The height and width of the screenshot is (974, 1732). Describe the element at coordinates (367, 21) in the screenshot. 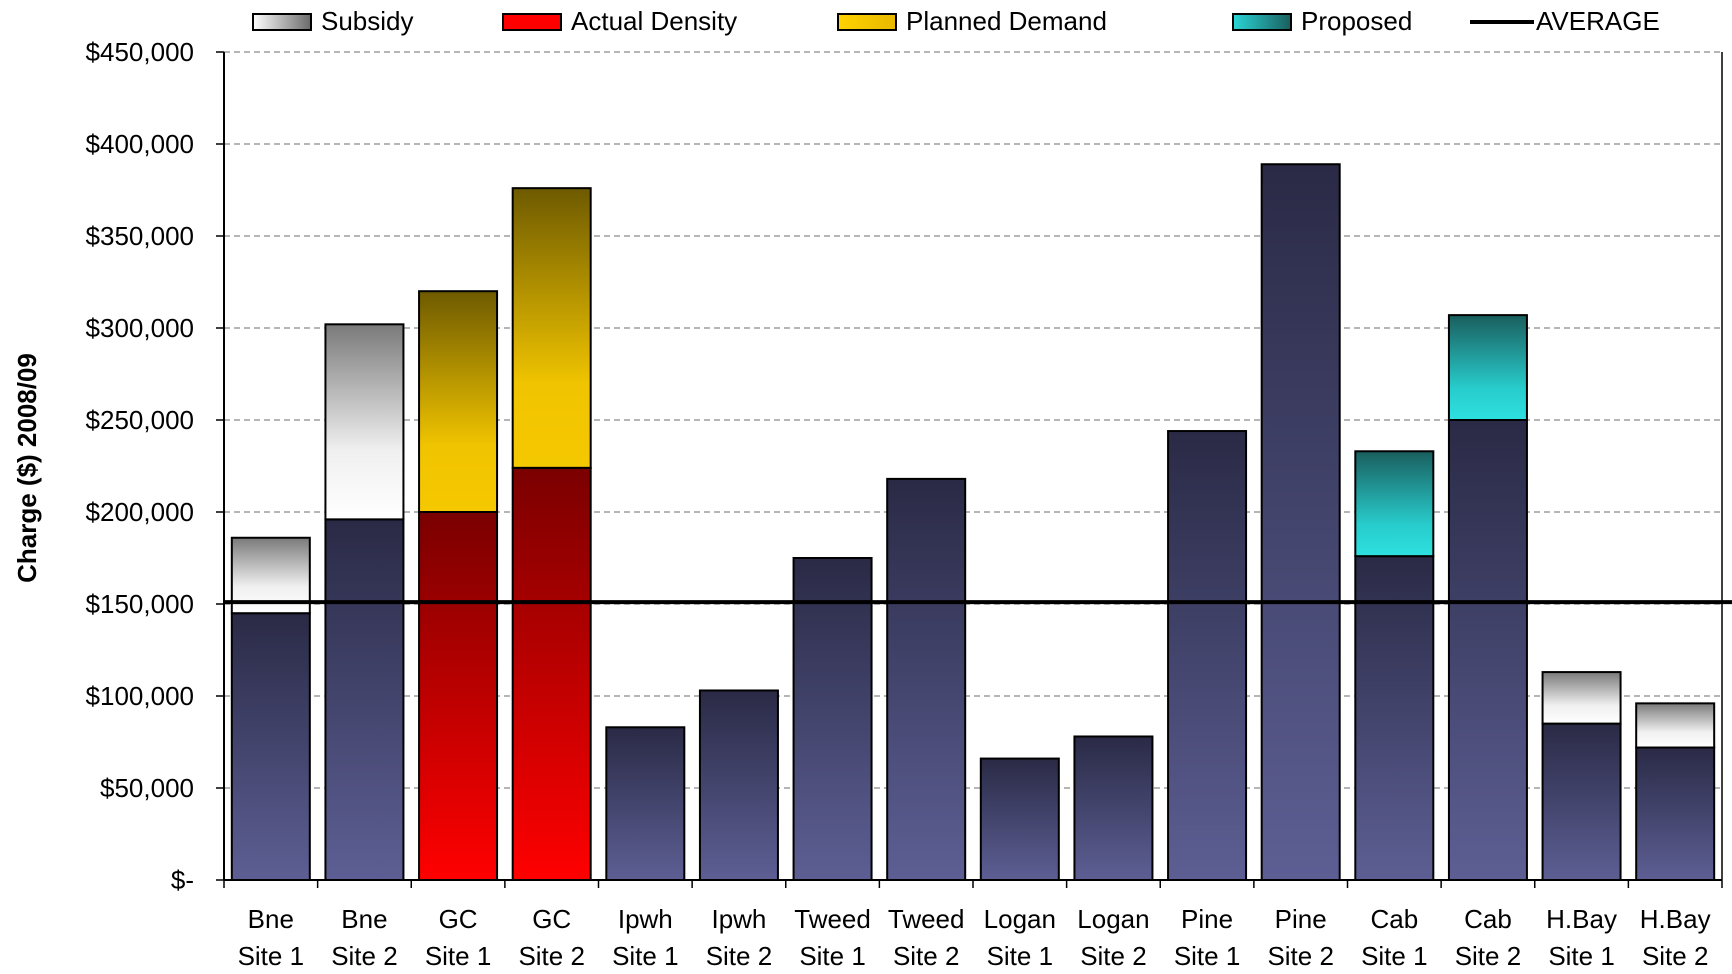

I see `legend-label: Subsidy` at that location.